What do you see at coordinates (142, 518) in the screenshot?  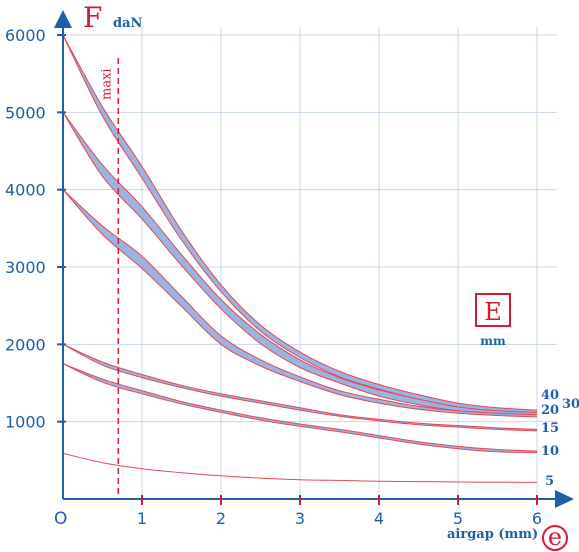 I see `x-tick-label: 1` at bounding box center [142, 518].